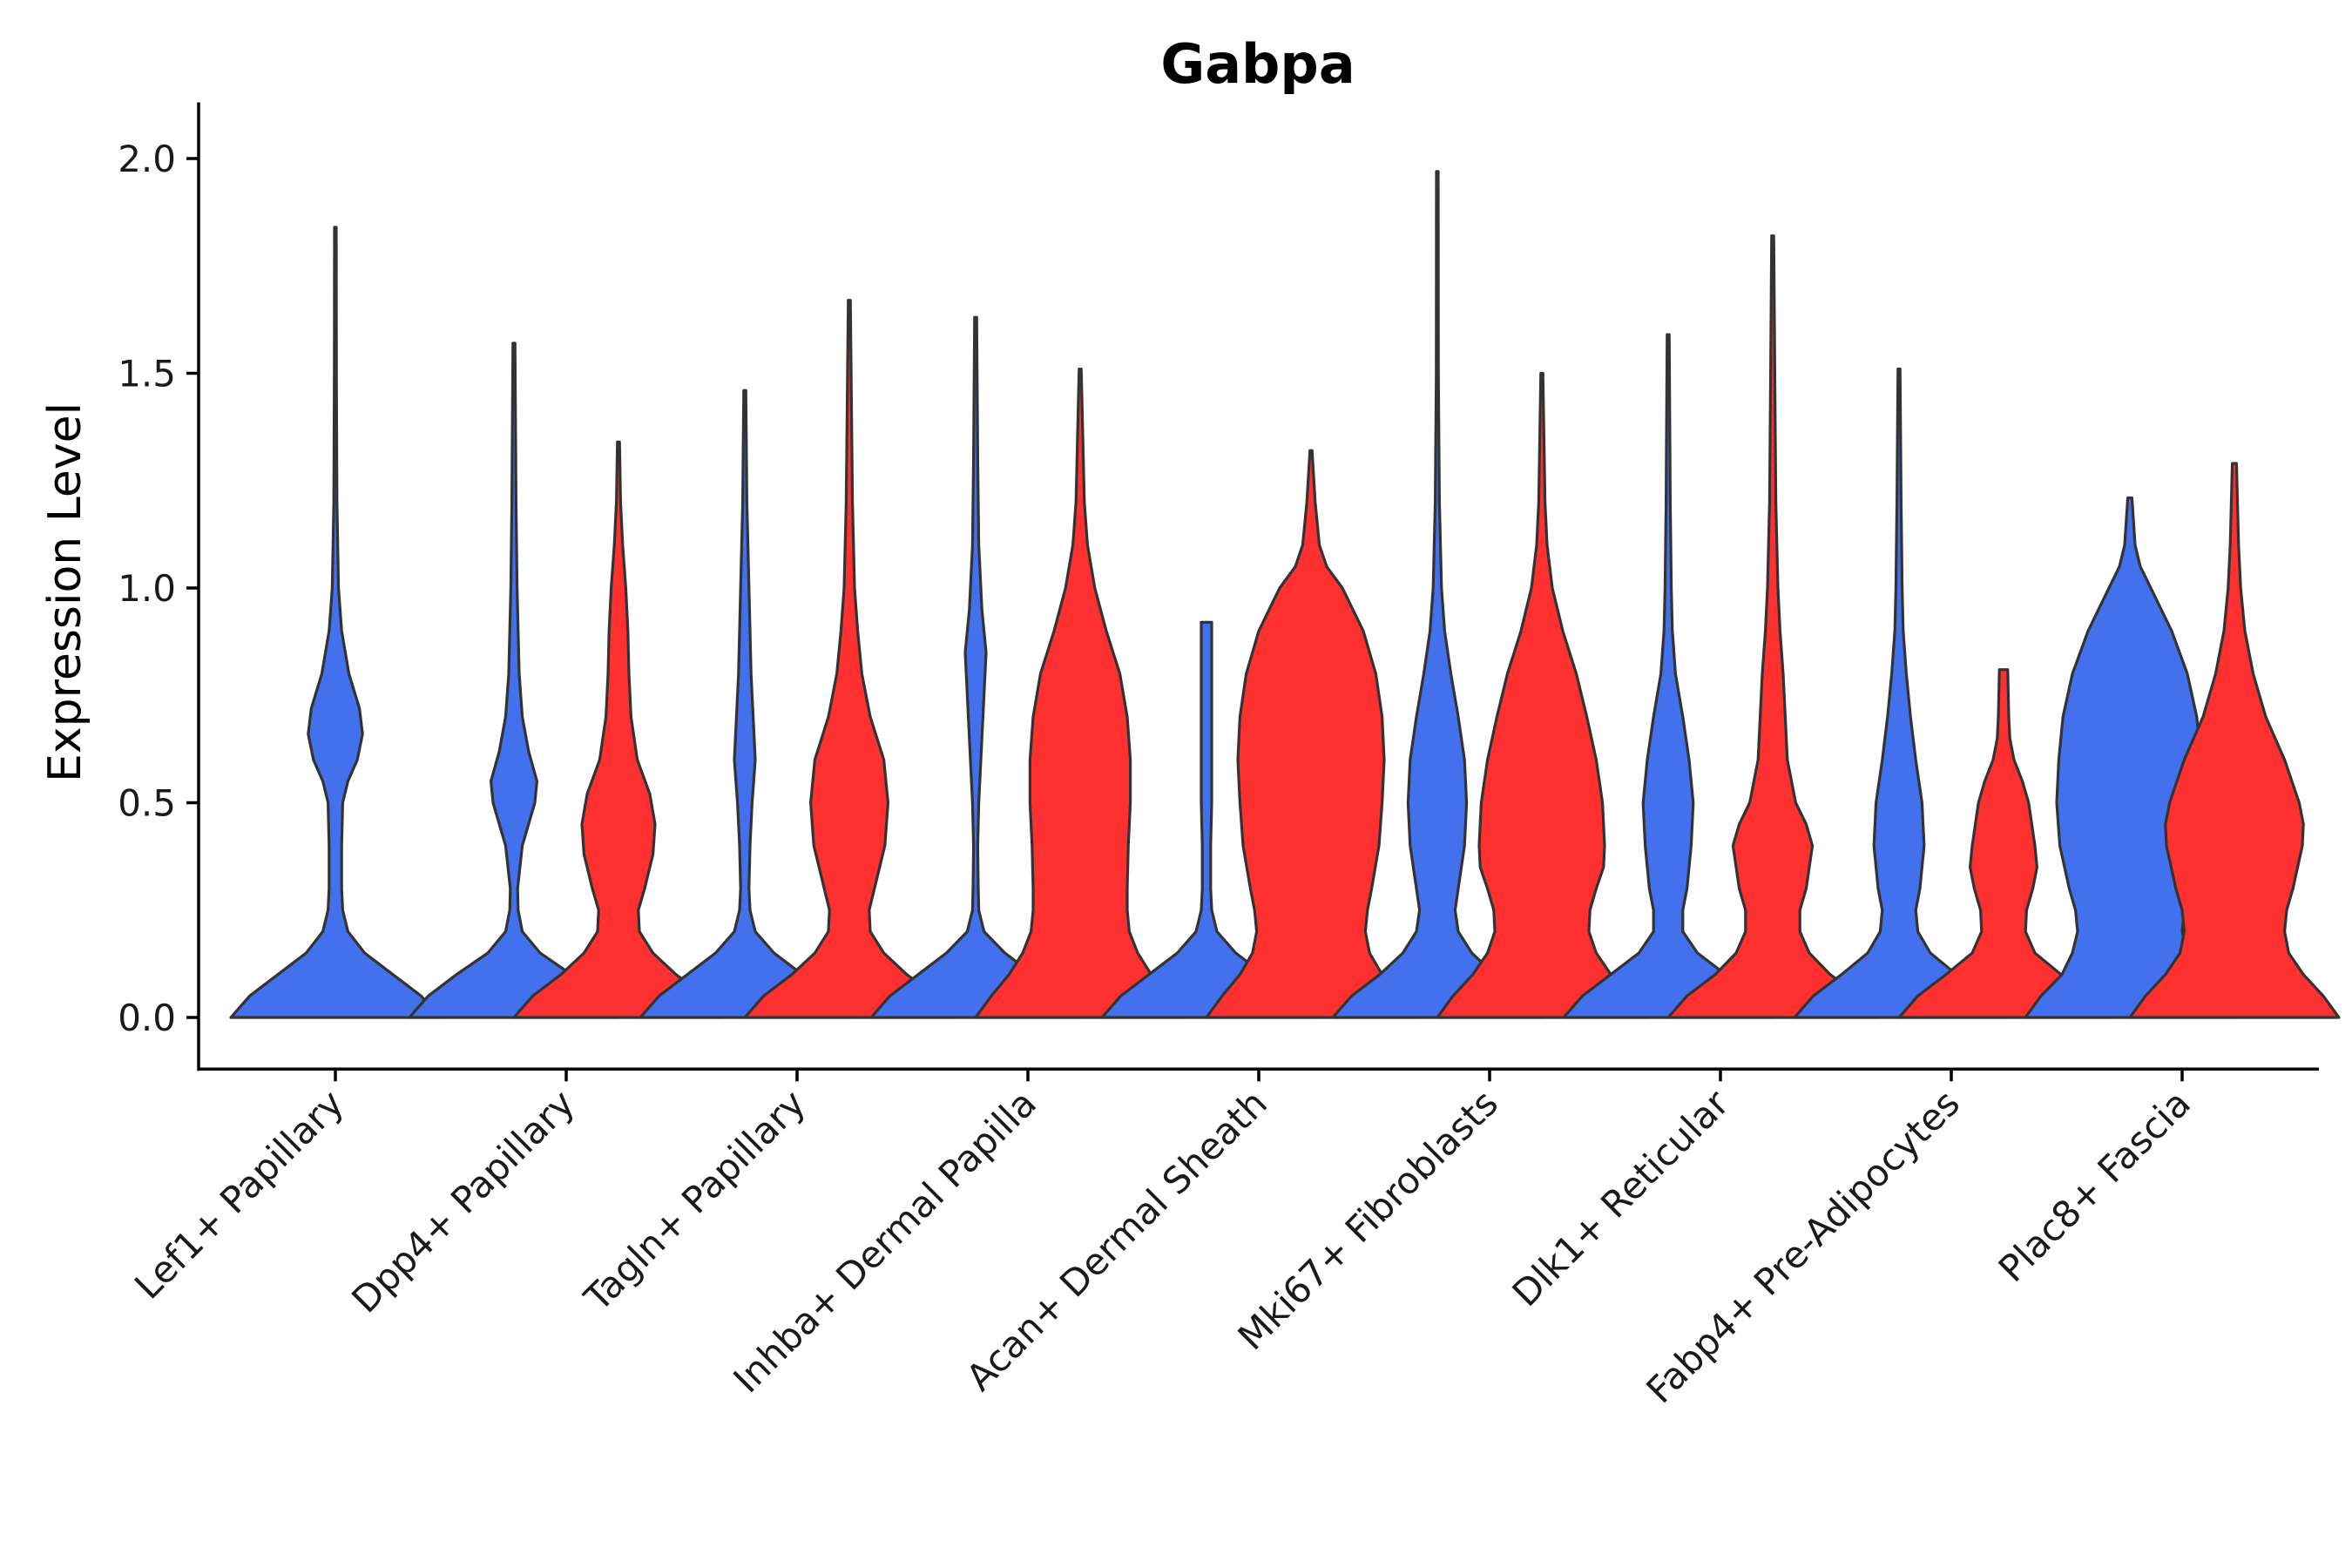 This screenshot has height=1568, width=2352. I want to click on y-tick-label: 1.0, so click(147, 588).